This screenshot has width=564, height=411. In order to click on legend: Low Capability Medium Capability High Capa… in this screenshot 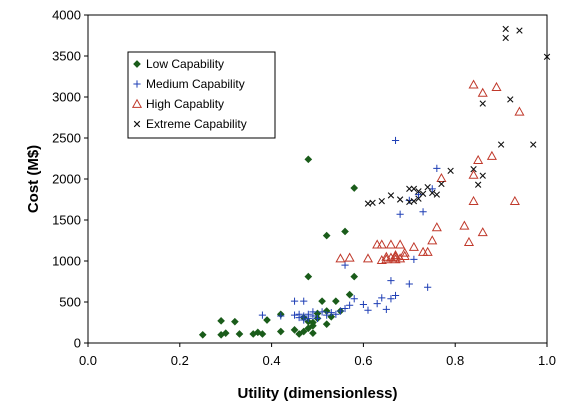, I will do `click(201, 95)`.